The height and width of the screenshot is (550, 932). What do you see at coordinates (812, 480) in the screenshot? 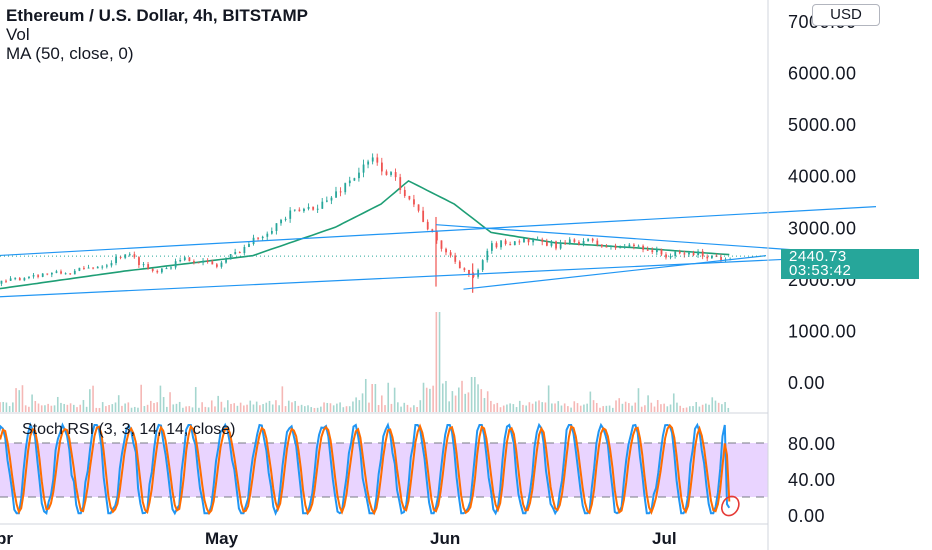
I see `stoch-tick-label: 40.00` at bounding box center [812, 480].